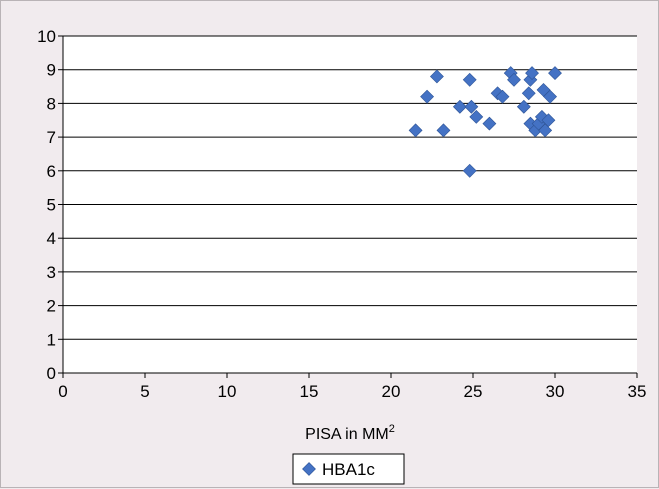 The height and width of the screenshot is (489, 659). I want to click on x-tick-label: 15, so click(309, 391).